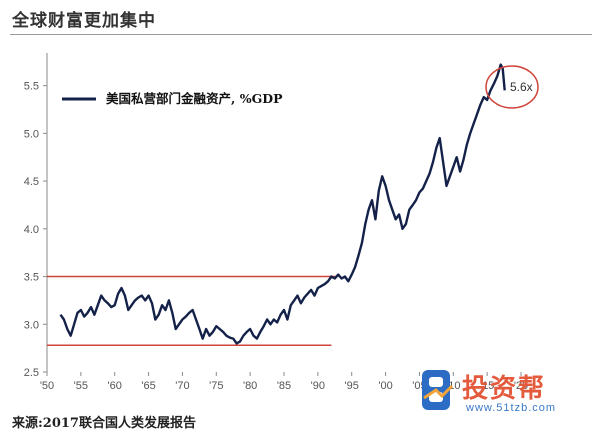  I want to click on highlight-circle, so click(512, 87).